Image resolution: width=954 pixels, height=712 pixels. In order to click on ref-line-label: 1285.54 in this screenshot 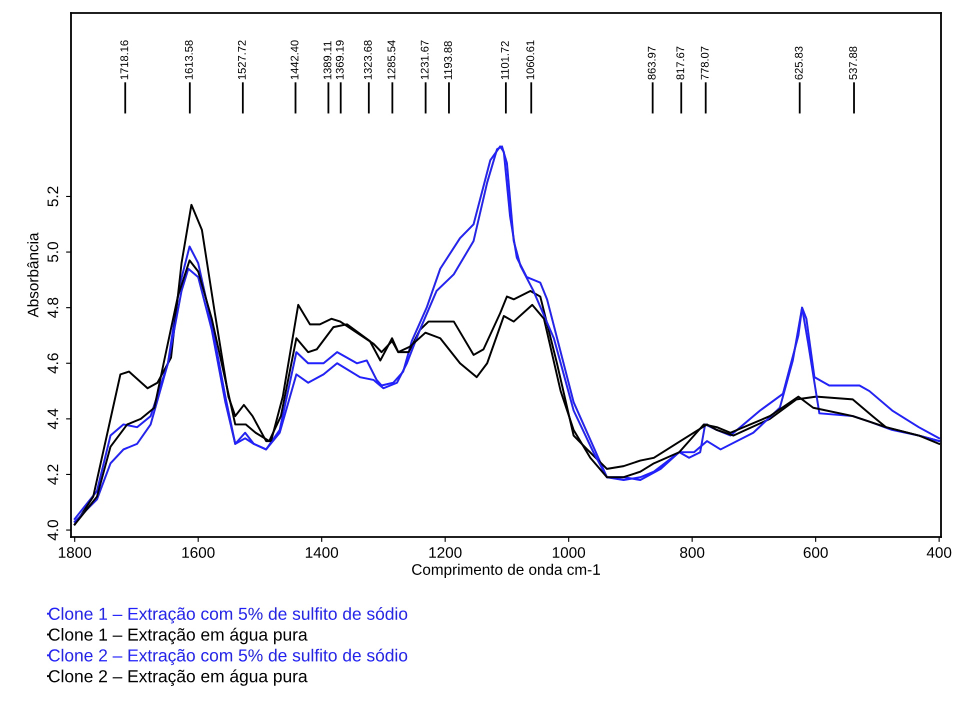, I will do `click(391, 60)`.